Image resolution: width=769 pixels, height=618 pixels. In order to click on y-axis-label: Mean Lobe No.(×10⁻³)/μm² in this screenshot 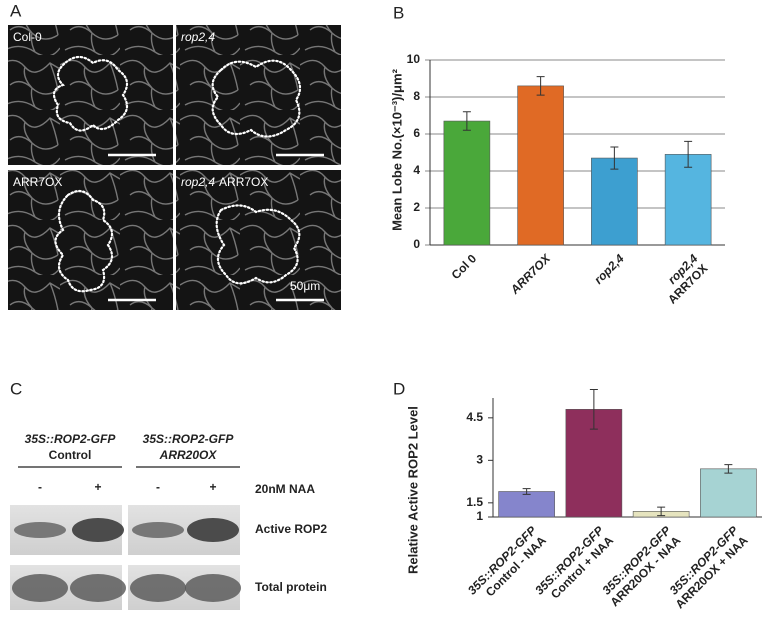, I will do `click(396, 149)`.